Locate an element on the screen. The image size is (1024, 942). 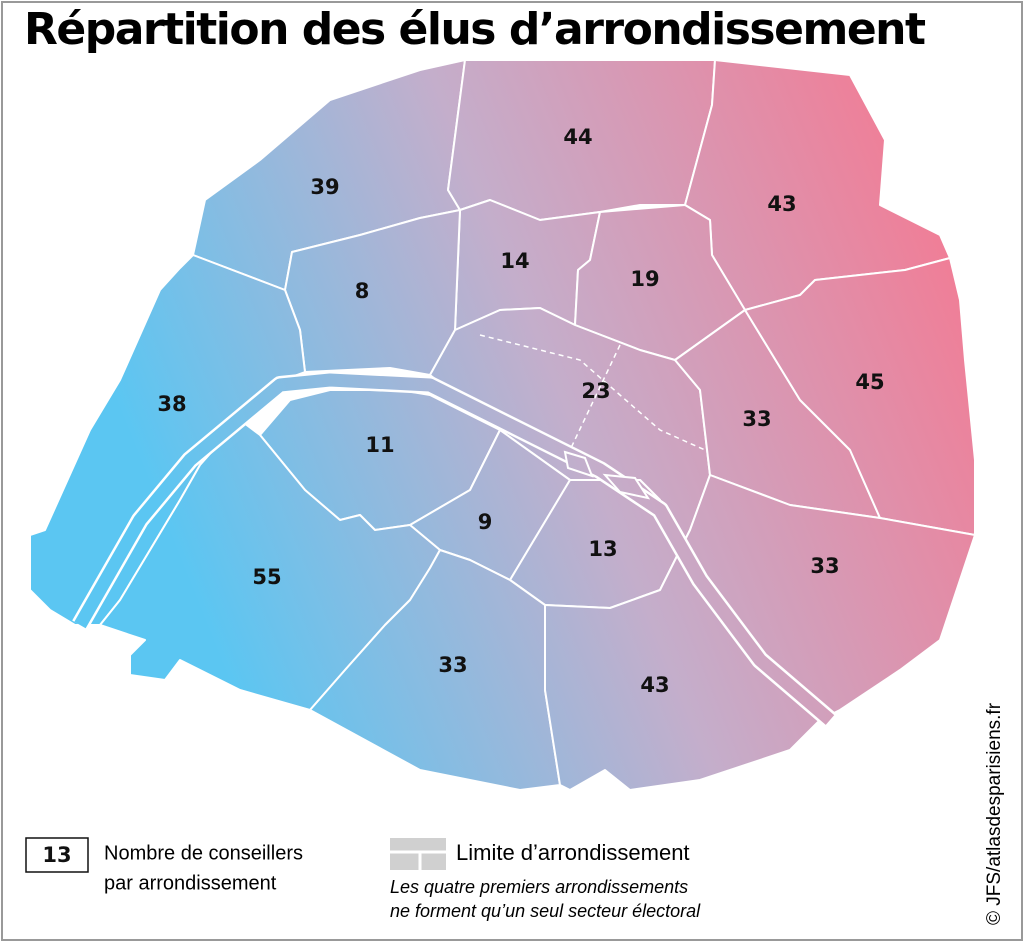
legend-box is located at coordinates (57, 855).